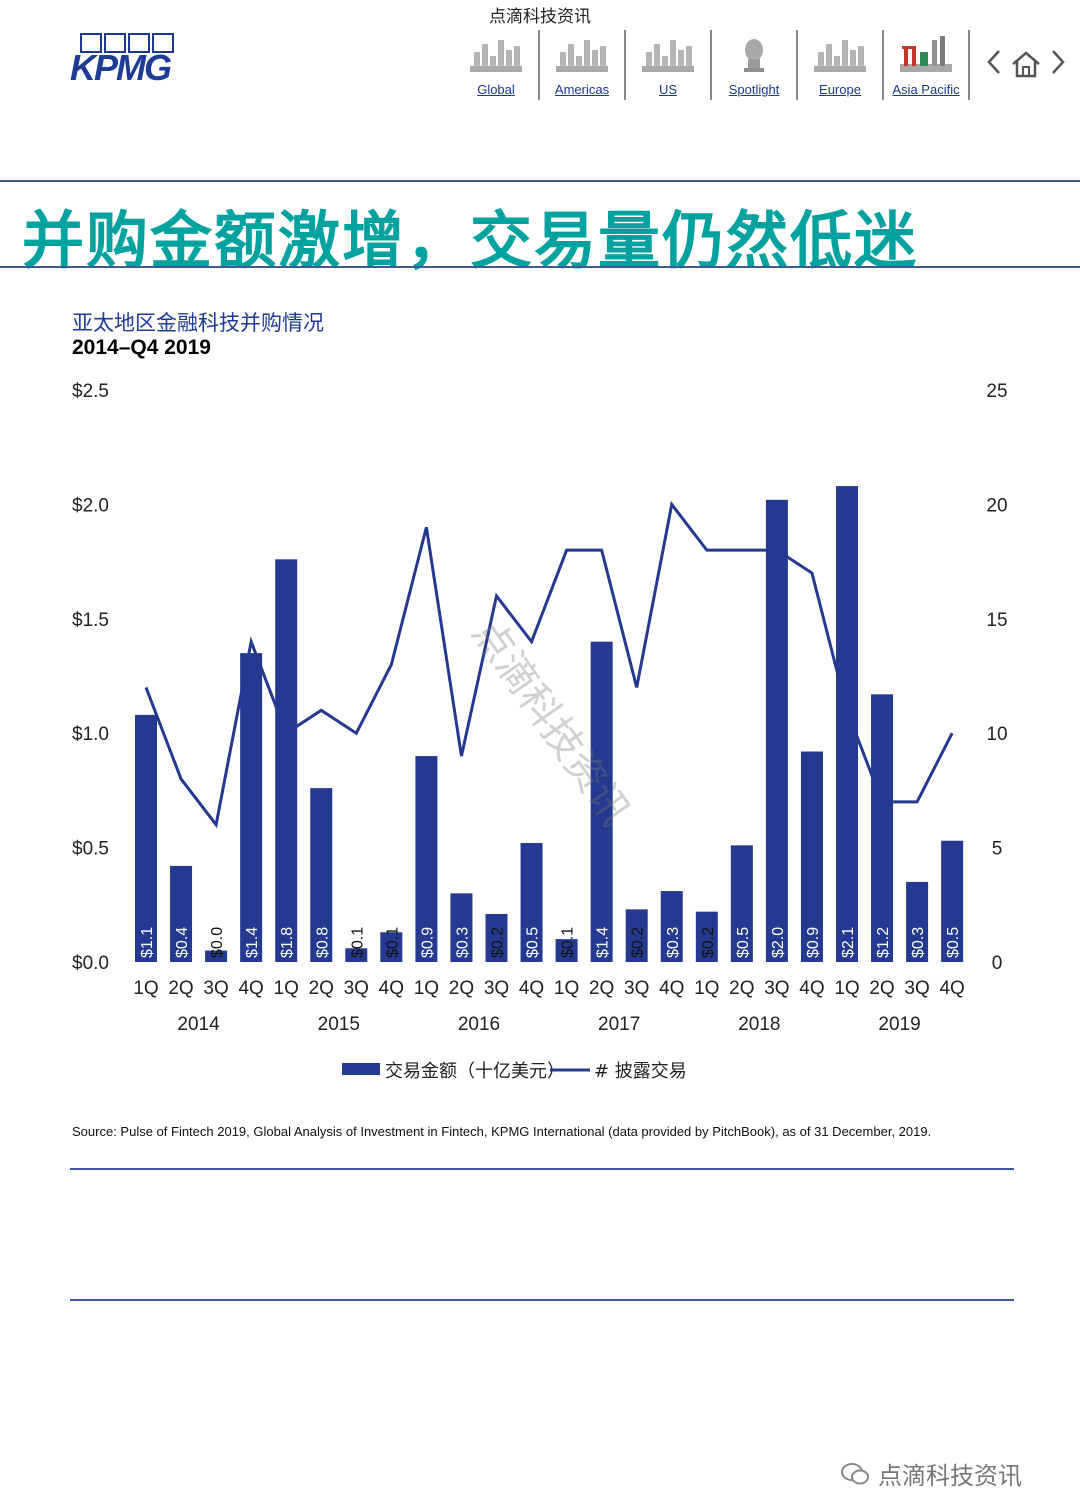 The width and height of the screenshot is (1080, 1492). What do you see at coordinates (754, 55) in the screenshot?
I see `spotlight-icon` at bounding box center [754, 55].